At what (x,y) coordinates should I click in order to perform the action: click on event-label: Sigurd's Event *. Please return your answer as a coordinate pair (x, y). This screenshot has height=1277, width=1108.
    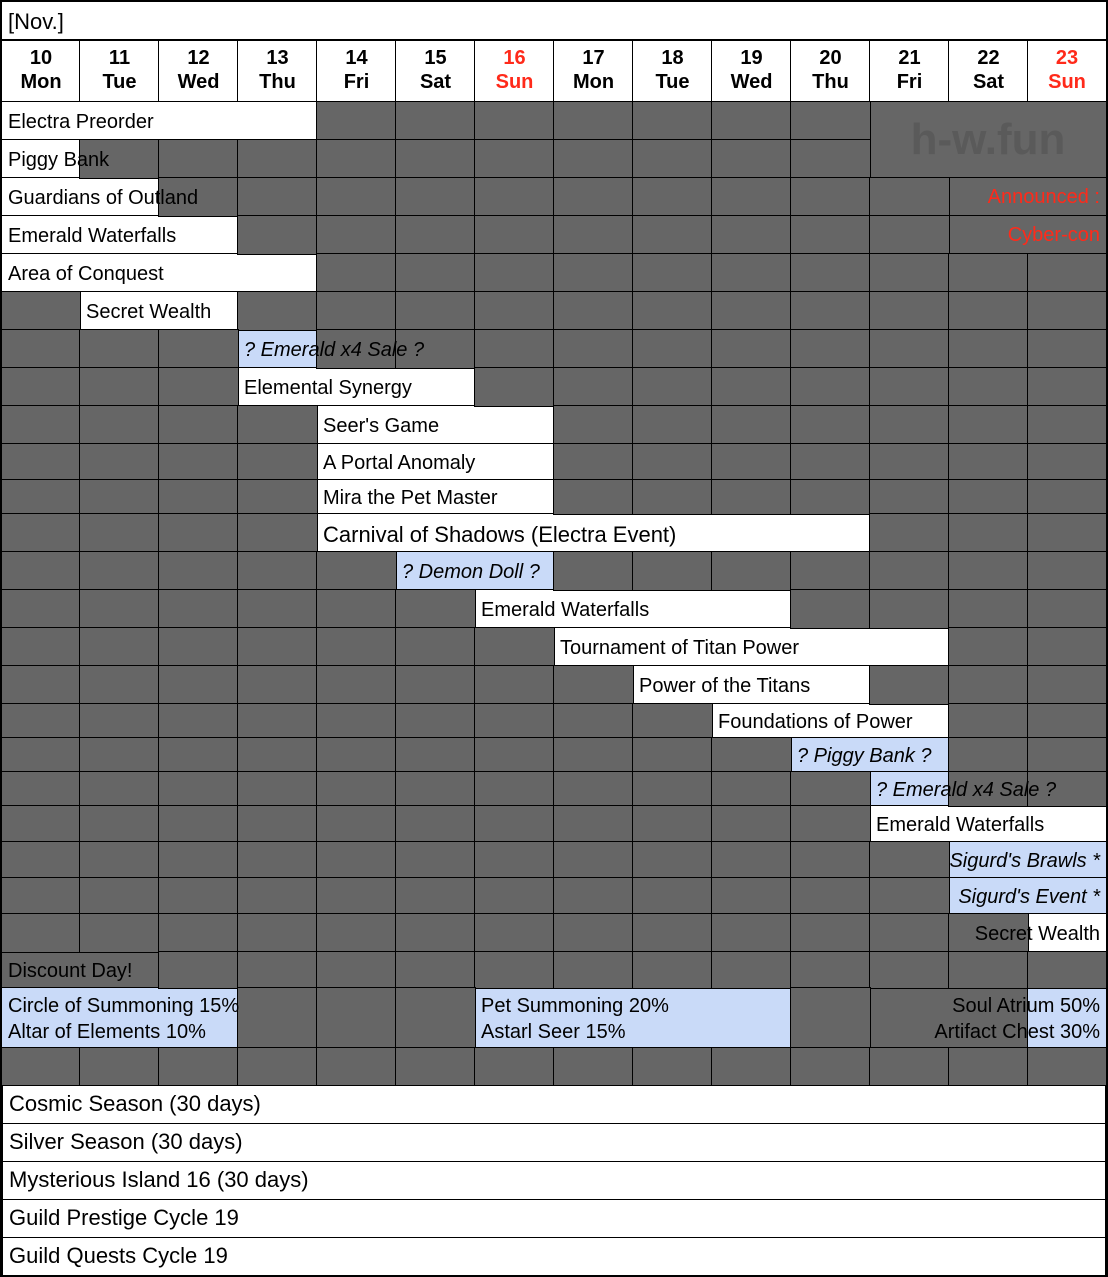
    Looking at the image, I should click on (1029, 896).